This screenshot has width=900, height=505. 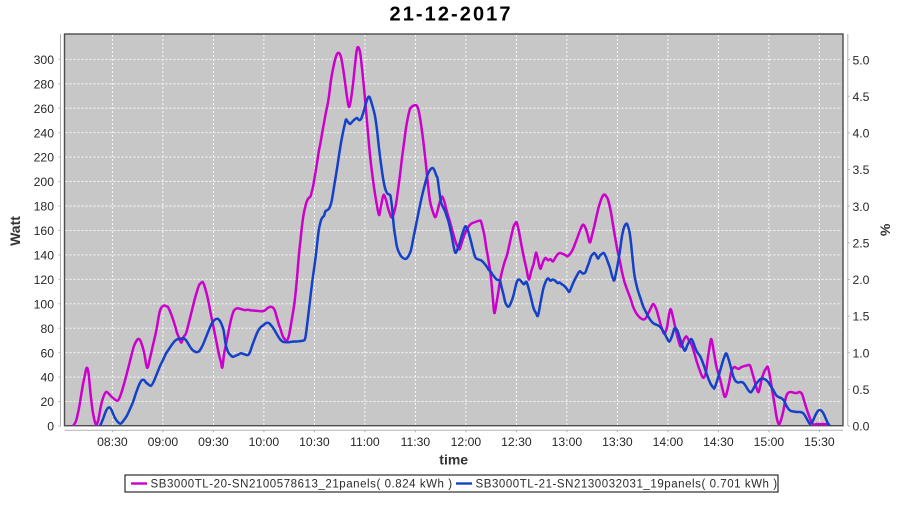 What do you see at coordinates (861, 353) in the screenshot?
I see `svg-text: 1.0` at bounding box center [861, 353].